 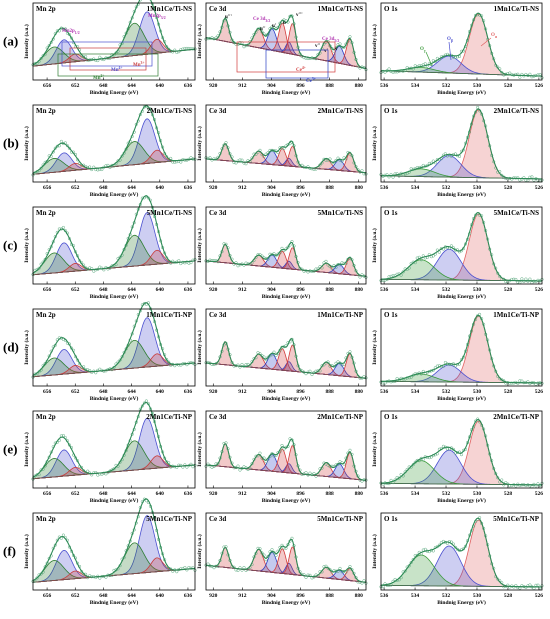 I want to click on x-tick-label: 640, so click(x=160, y=494).